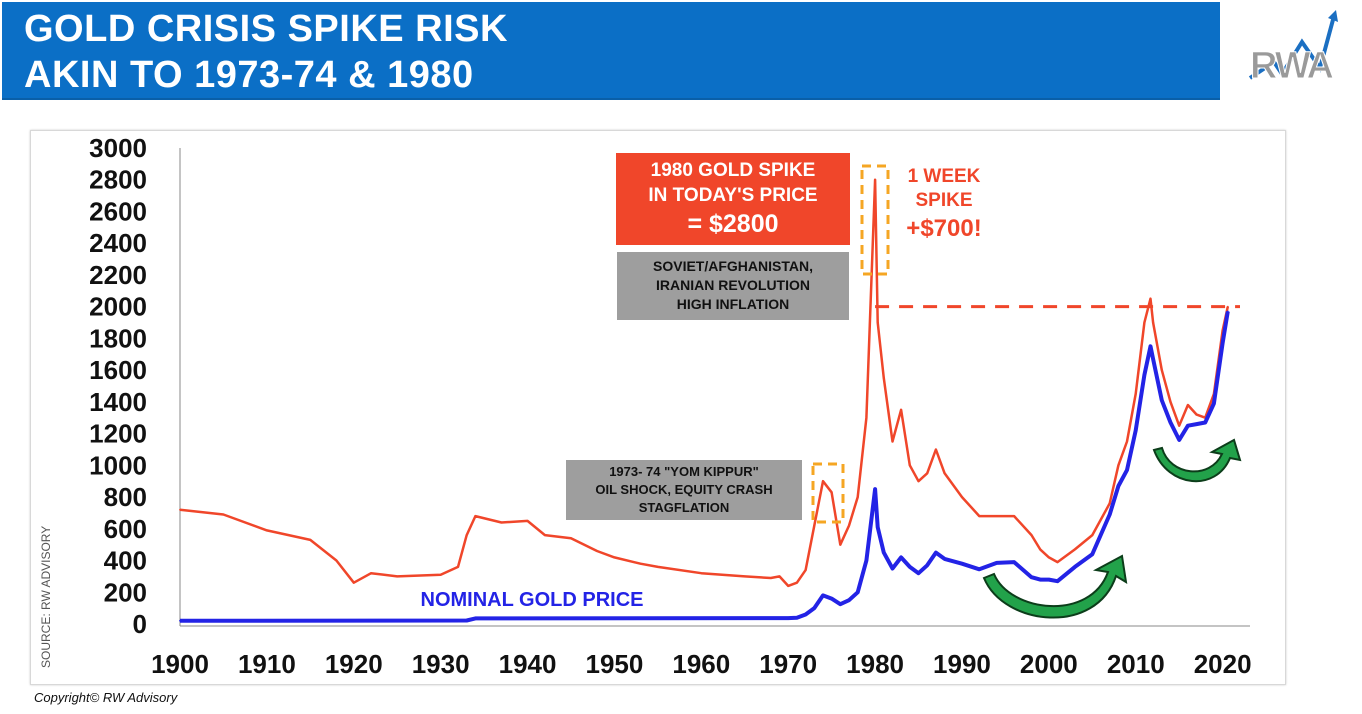 The height and width of the screenshot is (714, 1362). I want to click on crisis-1980-line-1: SOVIET/AFGHANISTAN,, so click(733, 266).